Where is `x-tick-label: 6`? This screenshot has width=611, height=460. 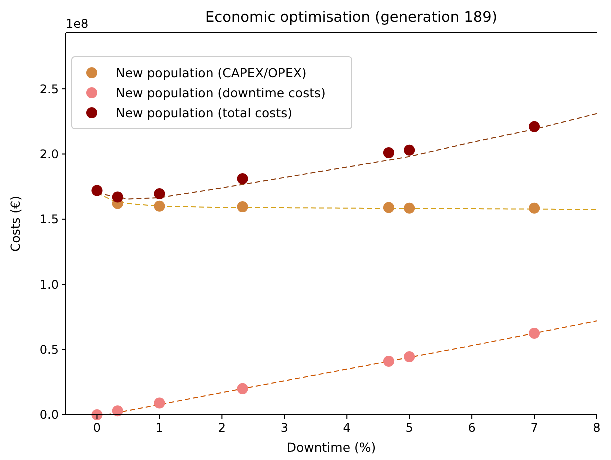 x-tick-label: 6 is located at coordinates (472, 428).